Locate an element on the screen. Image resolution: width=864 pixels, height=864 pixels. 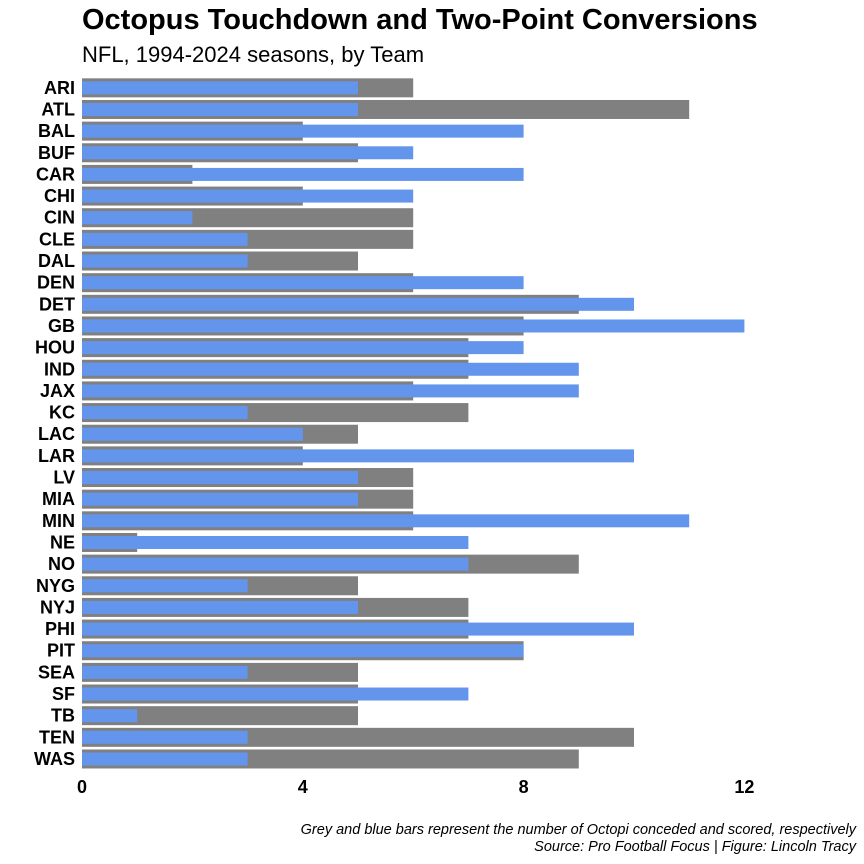
team-label: GB is located at coordinates (61, 326).